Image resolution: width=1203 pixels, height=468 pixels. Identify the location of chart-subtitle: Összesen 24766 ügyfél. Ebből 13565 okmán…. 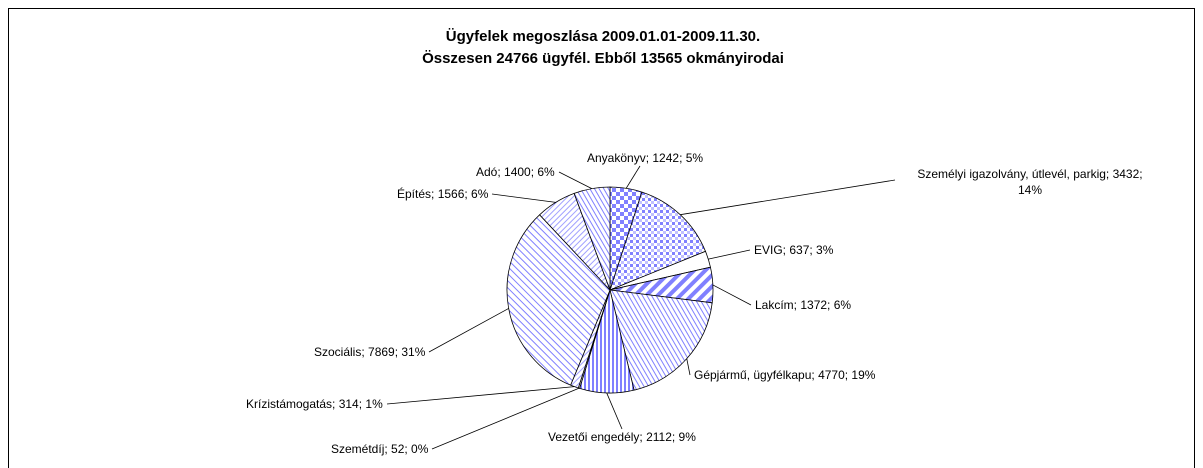
(603, 58).